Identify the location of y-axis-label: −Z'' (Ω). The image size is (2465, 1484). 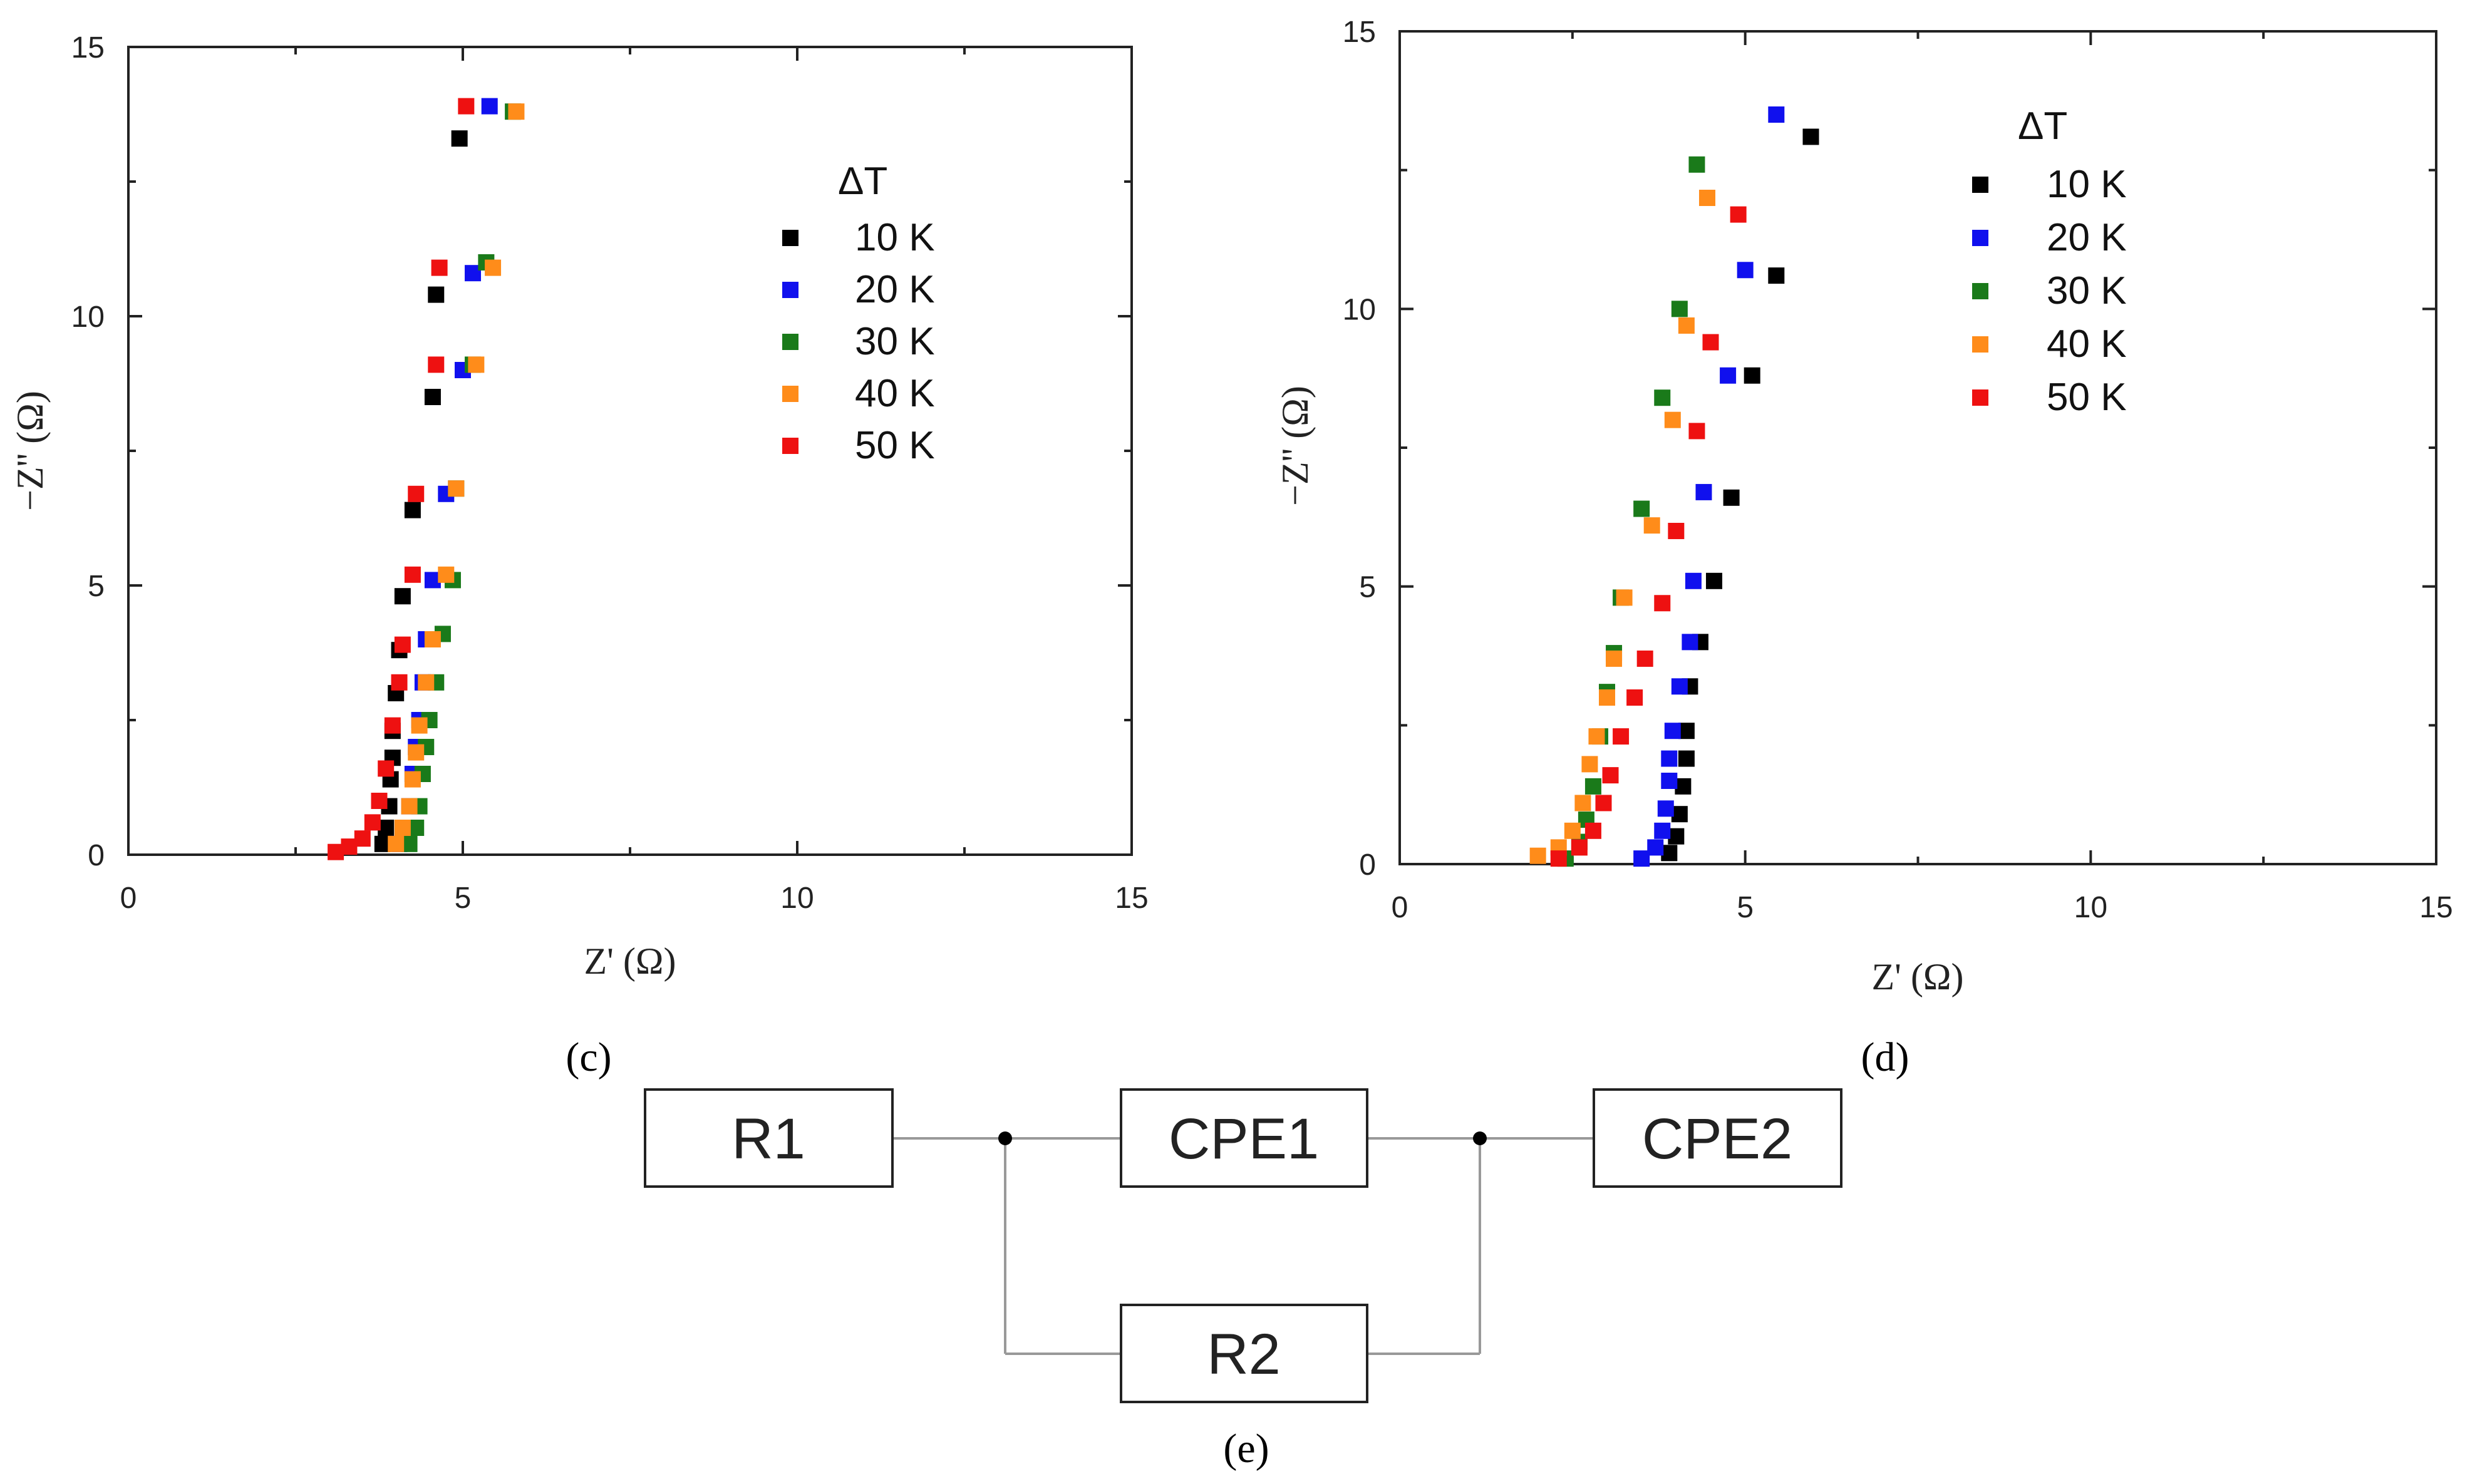
(30, 451).